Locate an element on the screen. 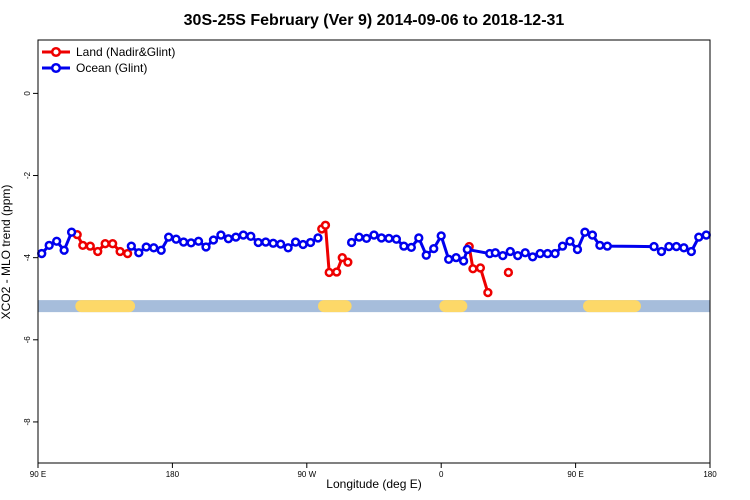 The height and width of the screenshot is (500, 750). y-tick-label-2: -4 is located at coordinates (27, 258).